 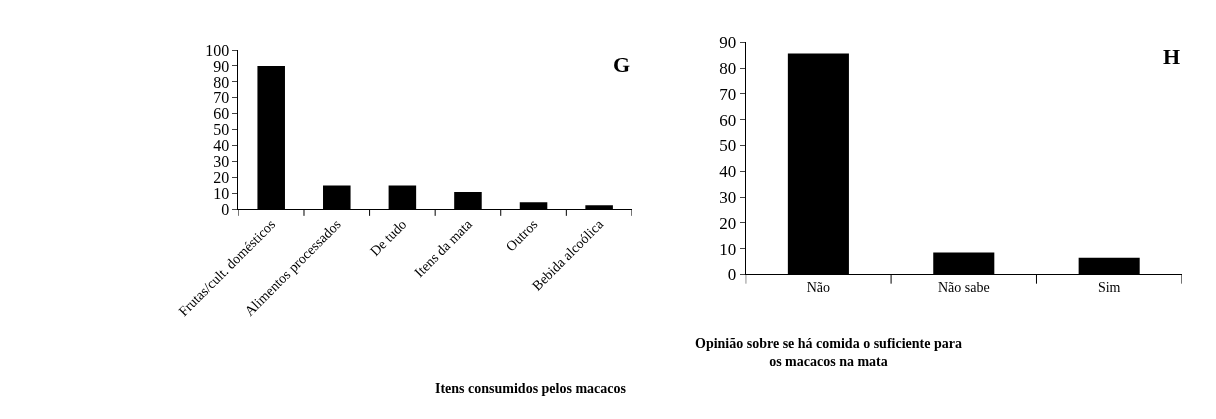 I want to click on x-tick-label: Não sabe, so click(x=963, y=288).